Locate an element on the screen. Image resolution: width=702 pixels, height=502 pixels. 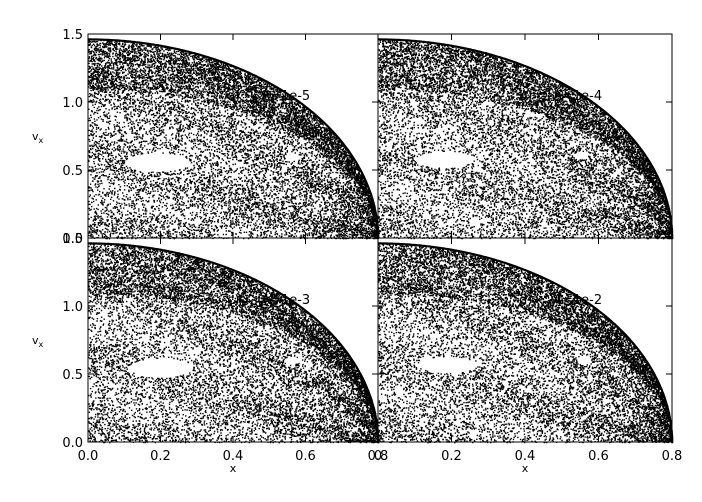
x-tick-label: 0.0 is located at coordinates (88, 456).